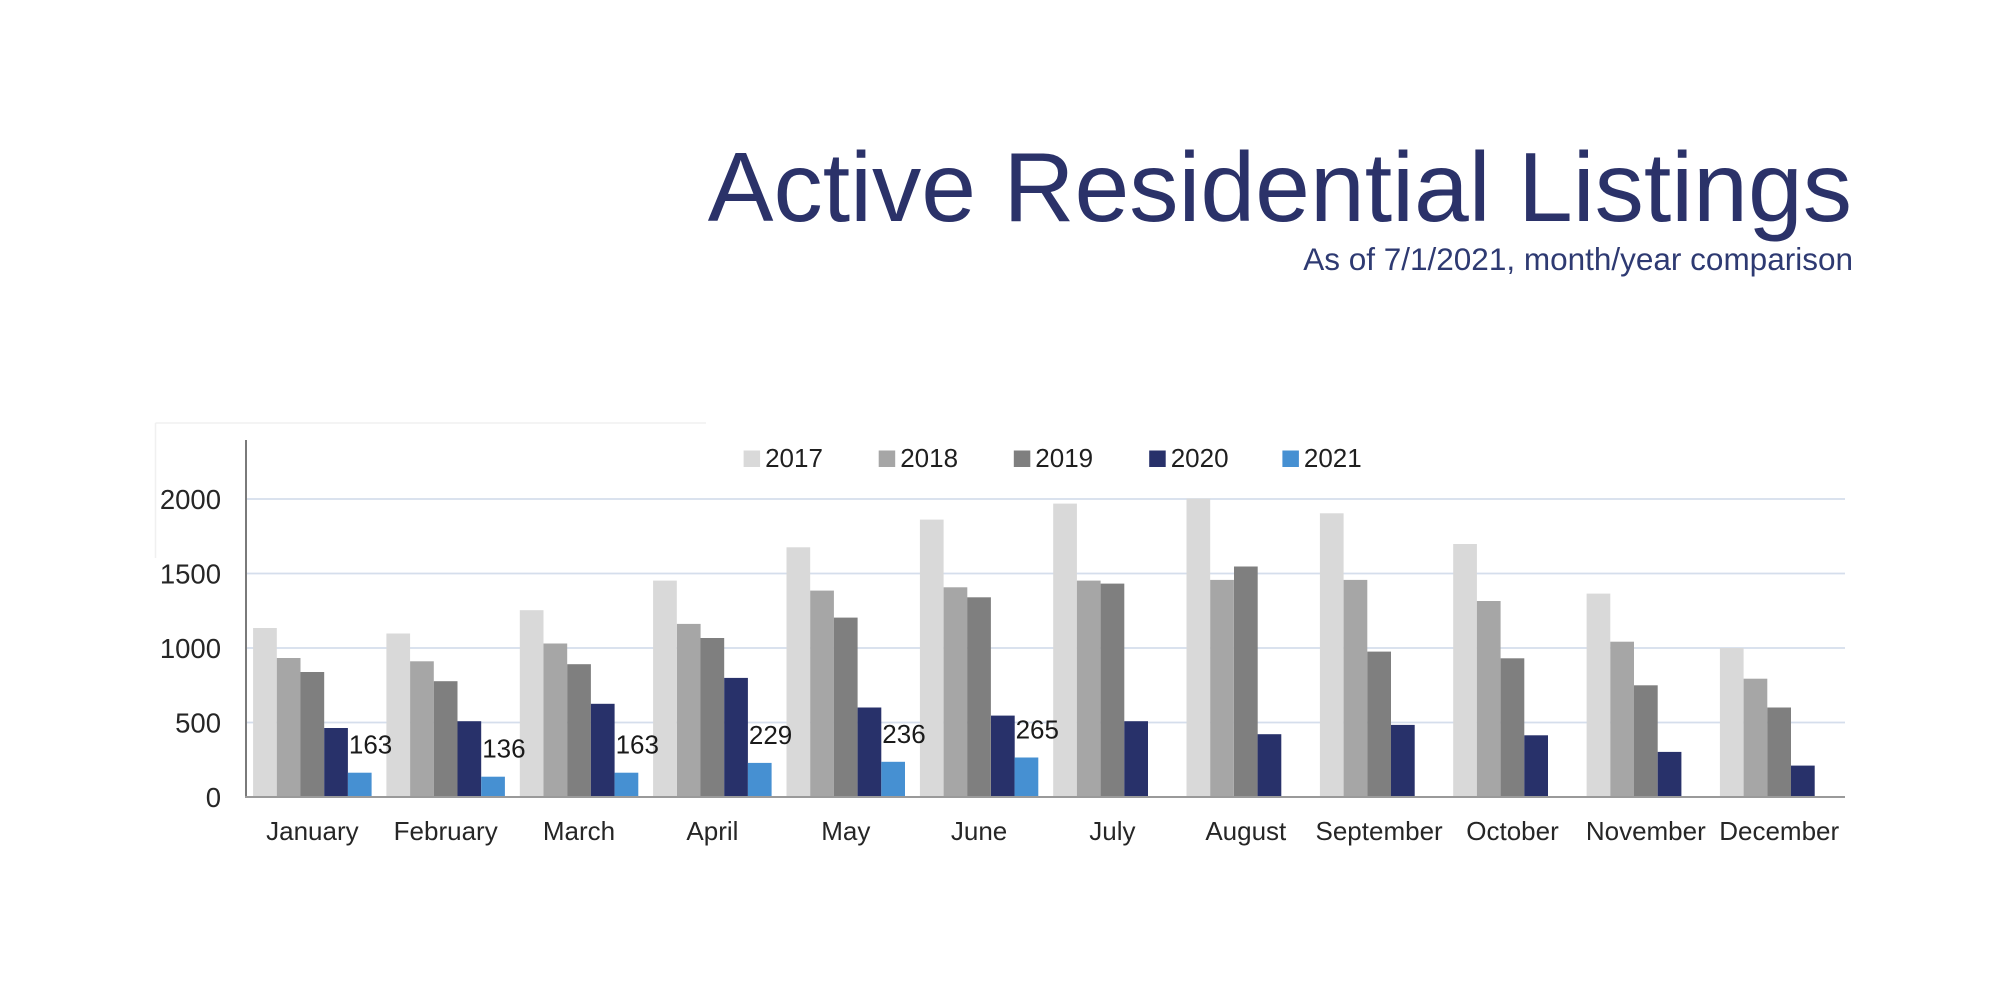 Image resolution: width=2000 pixels, height=1000 pixels. What do you see at coordinates (712, 831) in the screenshot?
I see `svg-text: April` at bounding box center [712, 831].